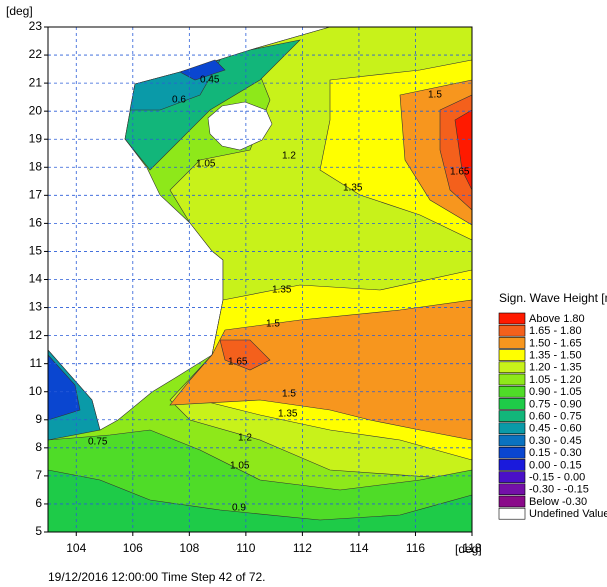 The height and width of the screenshot is (587, 607). I want to click on y-tick-label: 20, so click(36, 110).